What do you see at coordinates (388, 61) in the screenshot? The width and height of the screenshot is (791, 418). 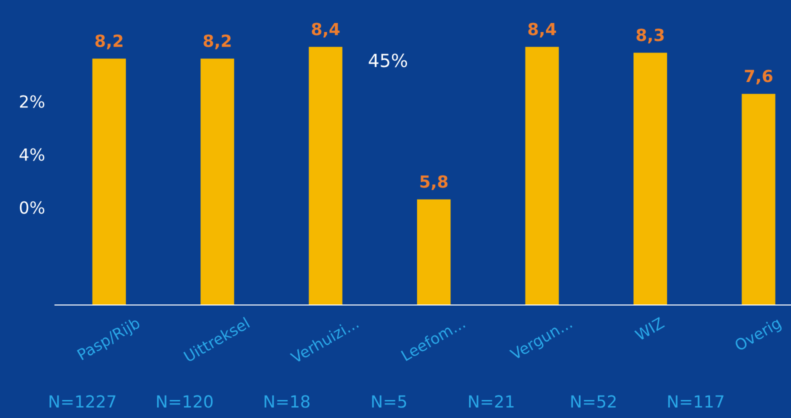 I see `annotation: 45%` at bounding box center [388, 61].